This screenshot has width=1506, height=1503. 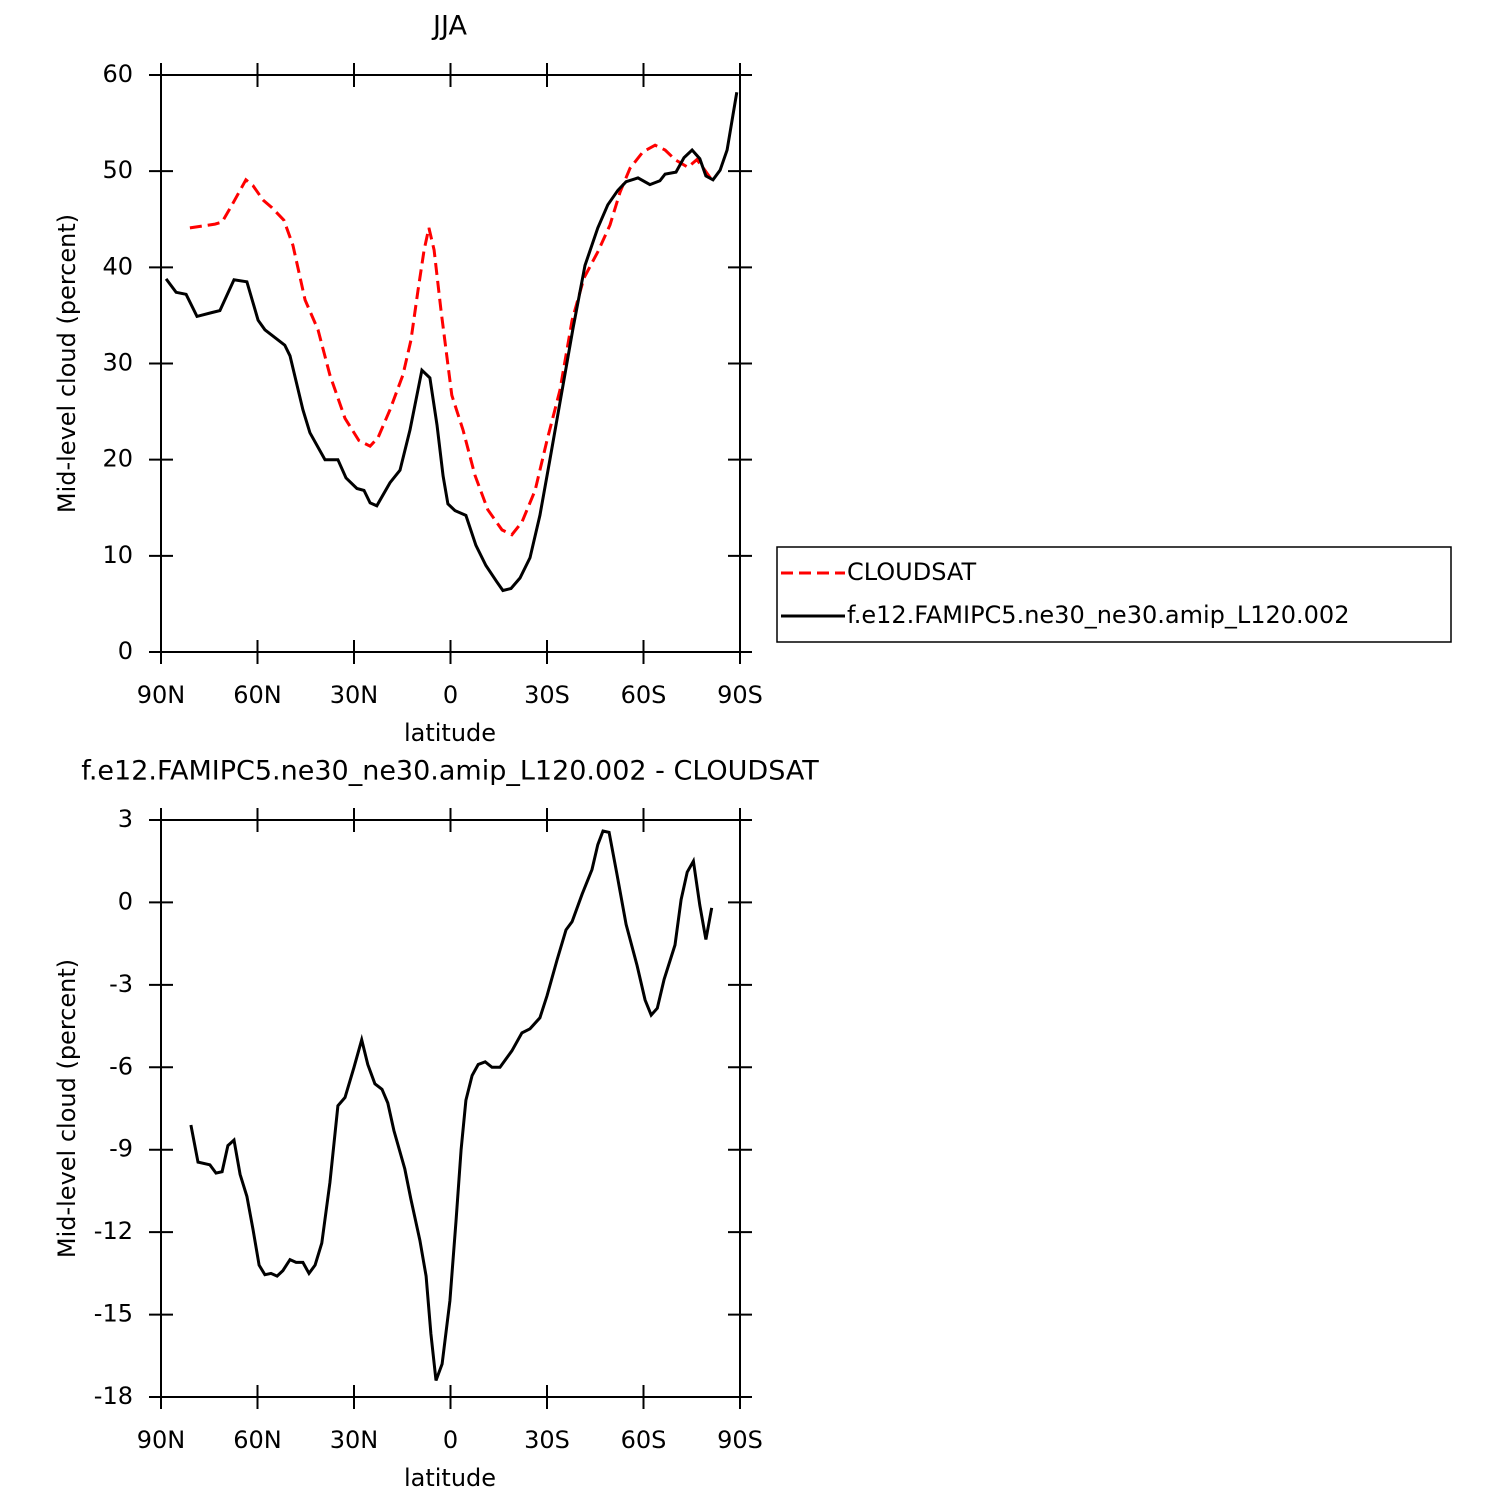 What do you see at coordinates (911, 572) in the screenshot?
I see `legend-label: CLOUDSAT` at bounding box center [911, 572].